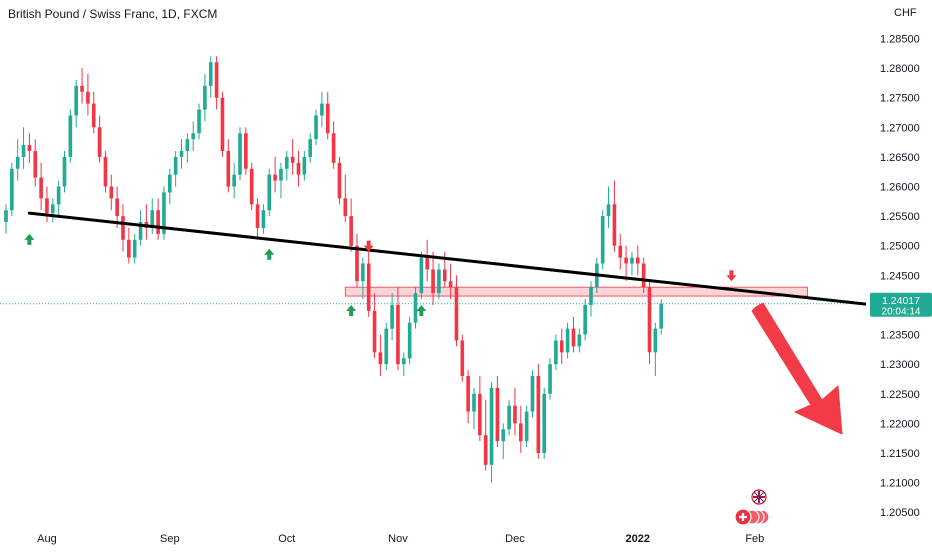  I want to click on swiss-flag-icon, so click(752, 517).